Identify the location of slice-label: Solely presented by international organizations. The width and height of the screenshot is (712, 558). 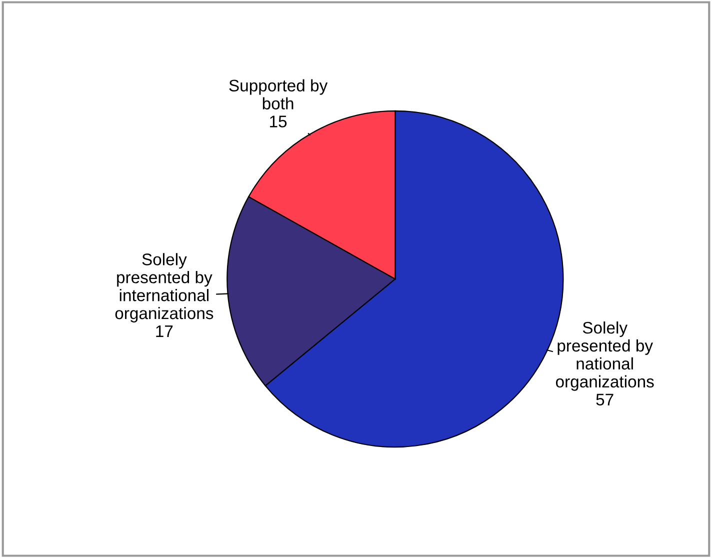
(164, 287).